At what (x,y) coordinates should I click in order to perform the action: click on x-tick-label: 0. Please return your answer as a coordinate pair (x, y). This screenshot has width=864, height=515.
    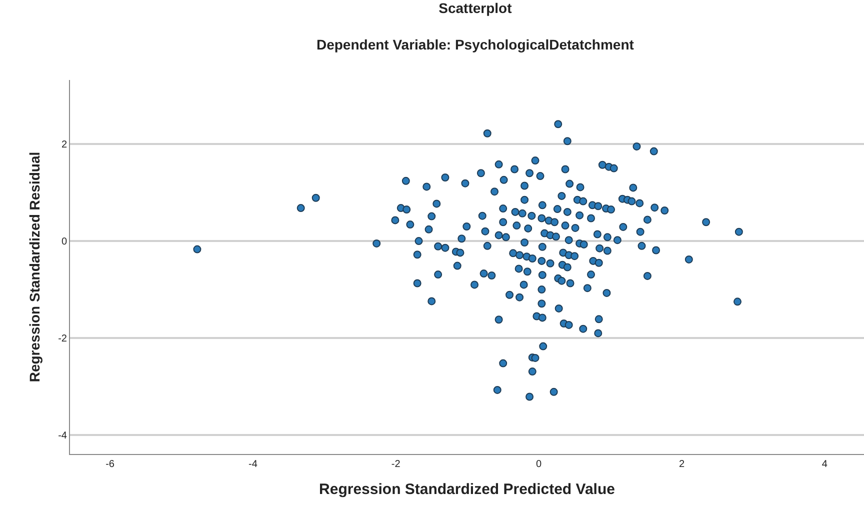
    Looking at the image, I should click on (539, 464).